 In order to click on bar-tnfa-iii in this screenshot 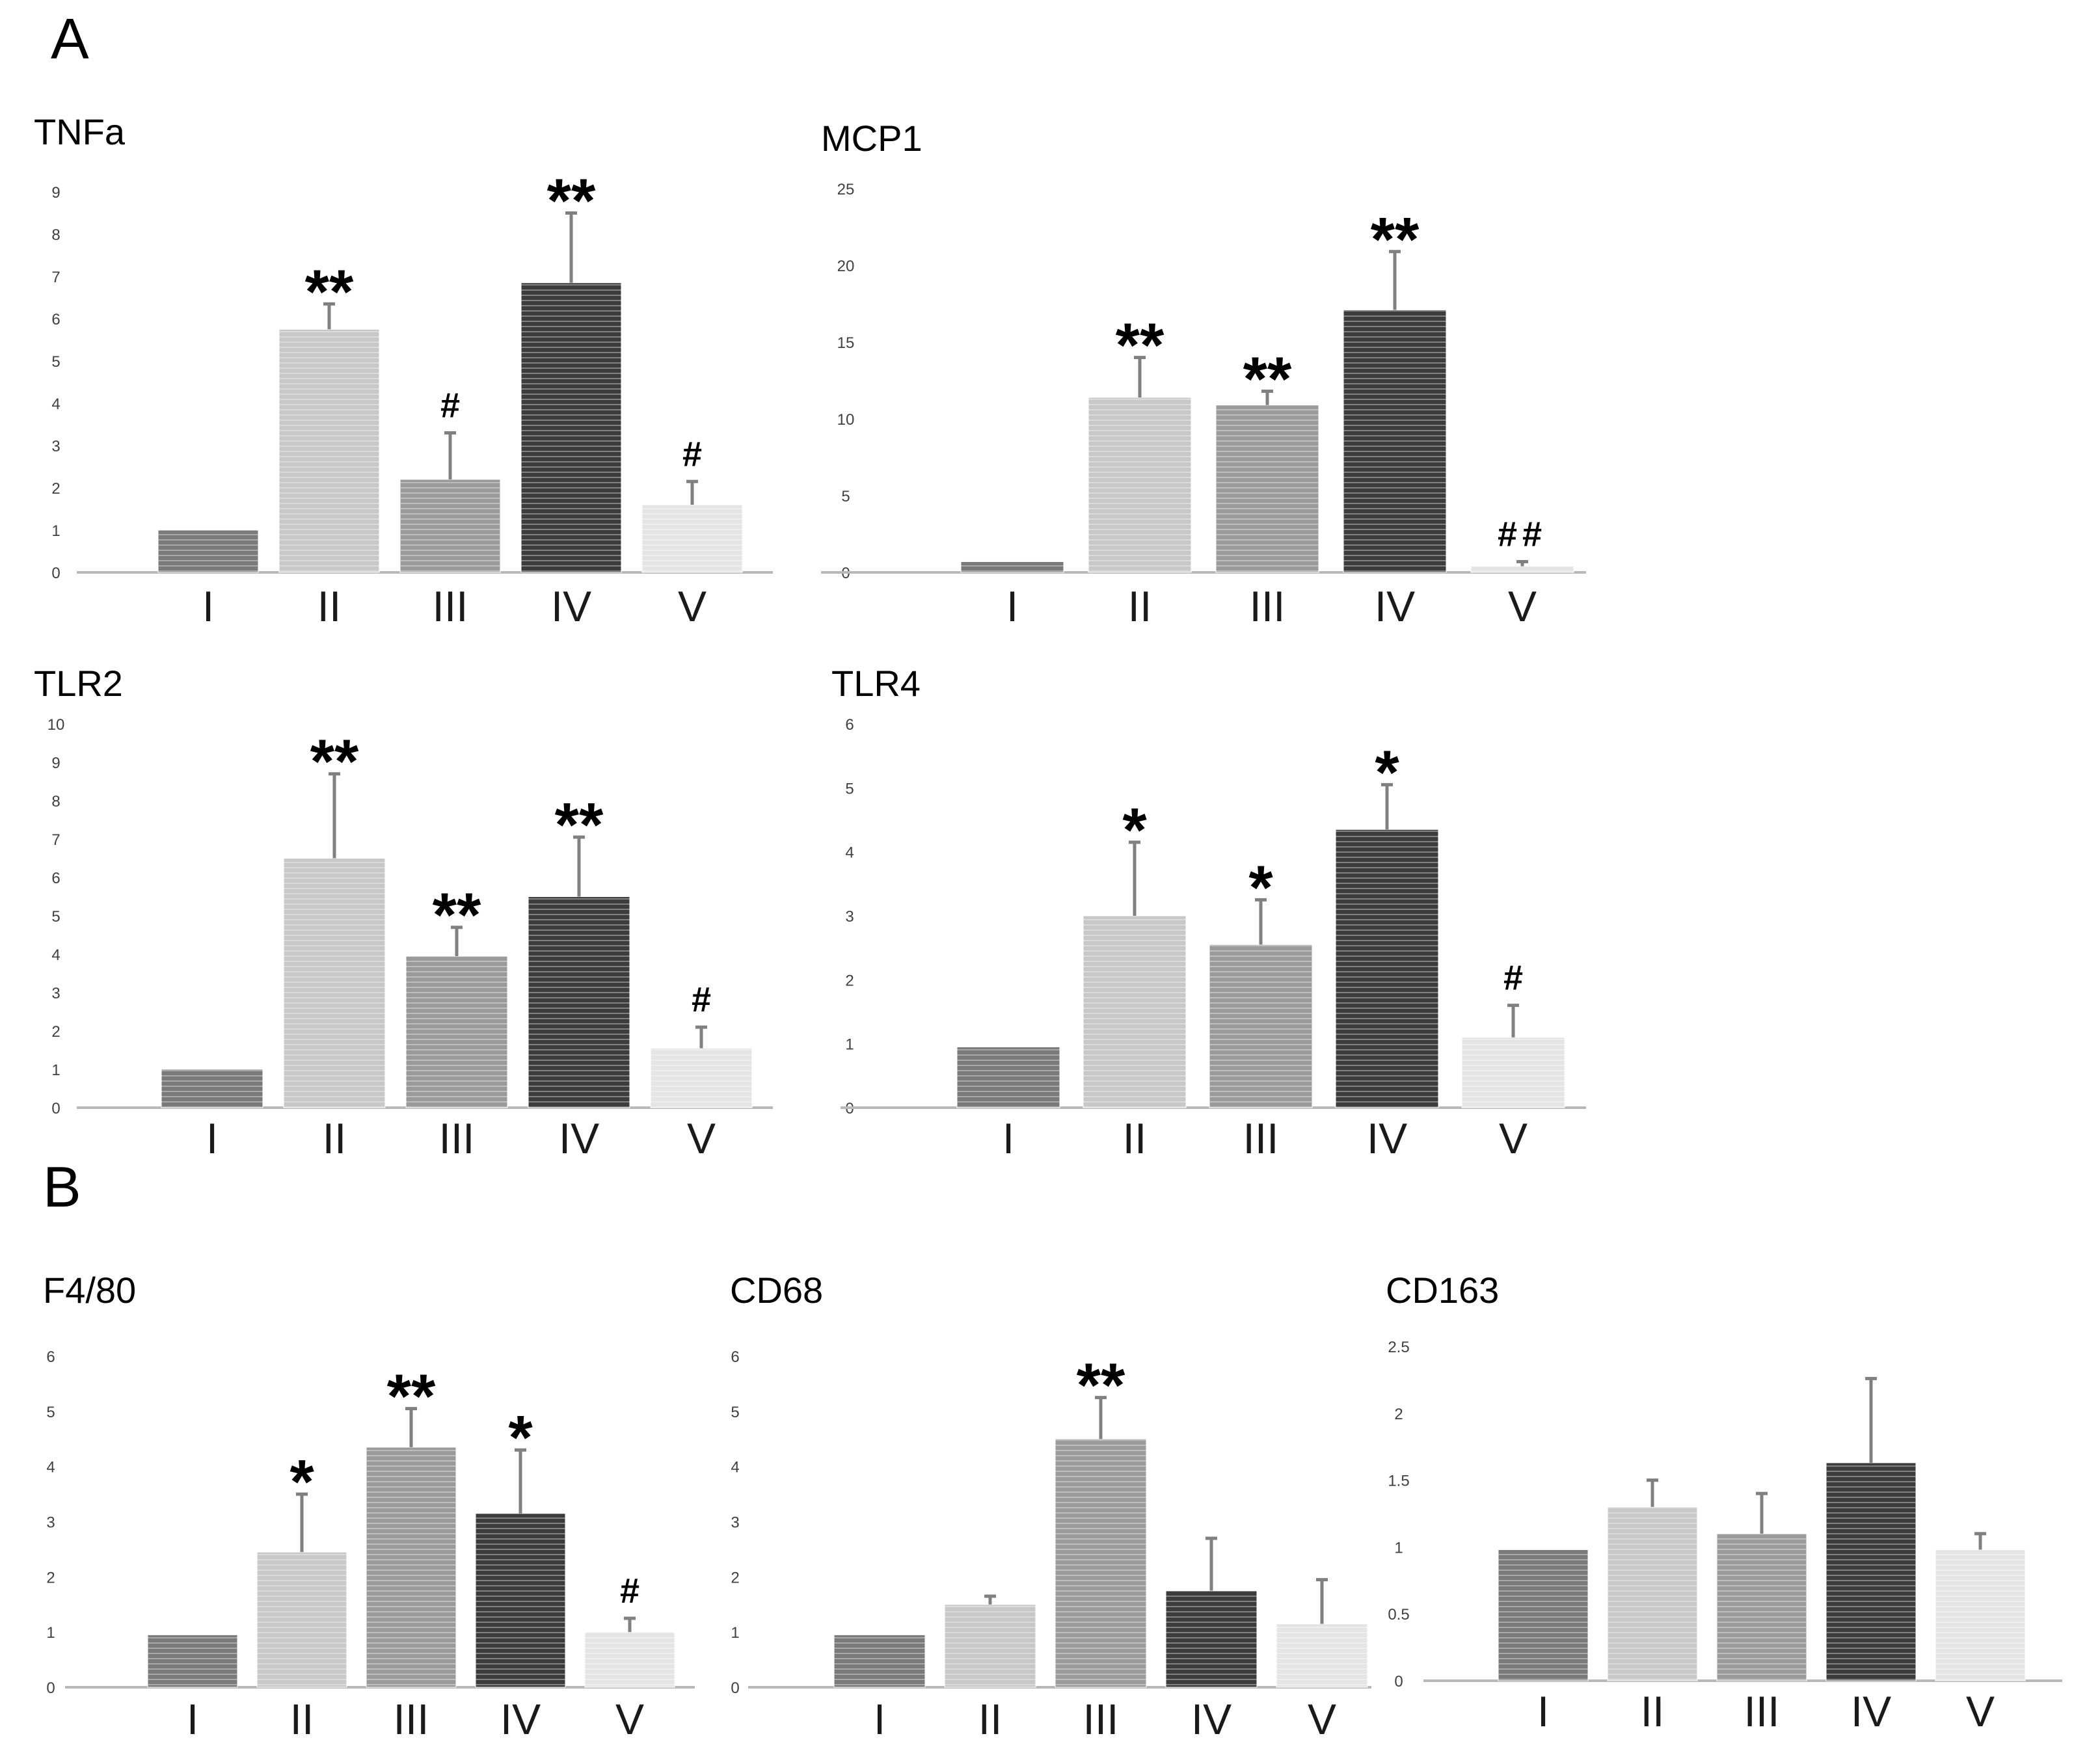, I will do `click(450, 526)`.